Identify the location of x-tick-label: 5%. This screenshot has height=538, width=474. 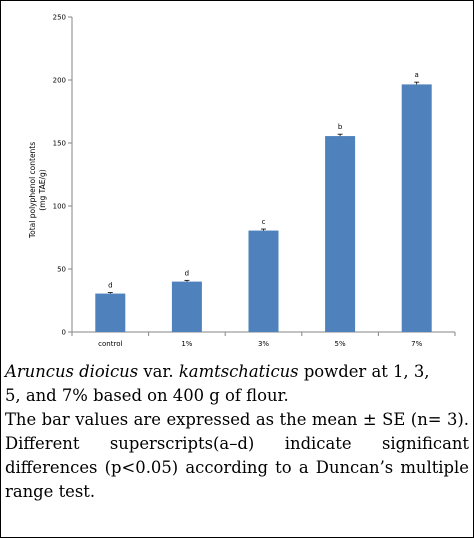
(340, 344).